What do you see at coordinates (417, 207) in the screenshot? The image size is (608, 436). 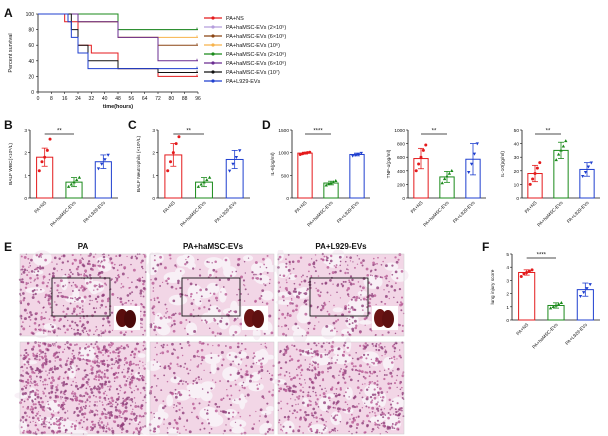 I see `x-tick-label: PA+NS` at bounding box center [417, 207].